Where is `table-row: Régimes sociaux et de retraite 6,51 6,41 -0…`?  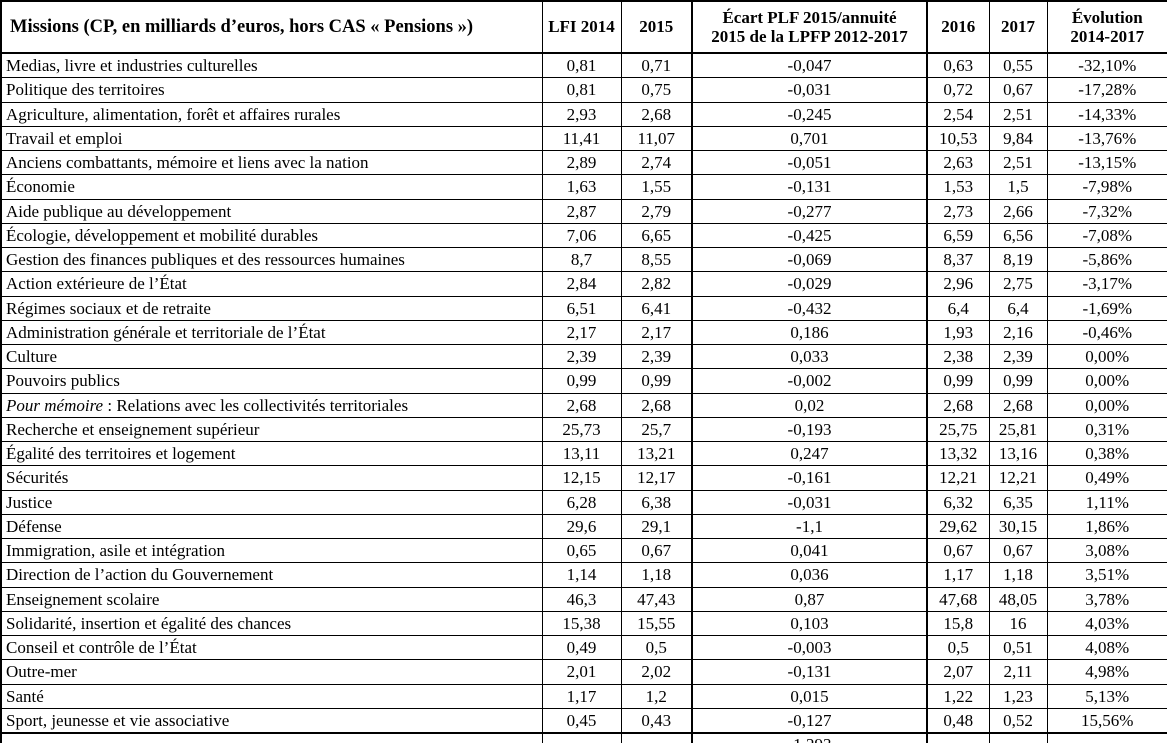 table-row: Régimes sociaux et de retraite 6,51 6,41 -0… is located at coordinates (583, 308).